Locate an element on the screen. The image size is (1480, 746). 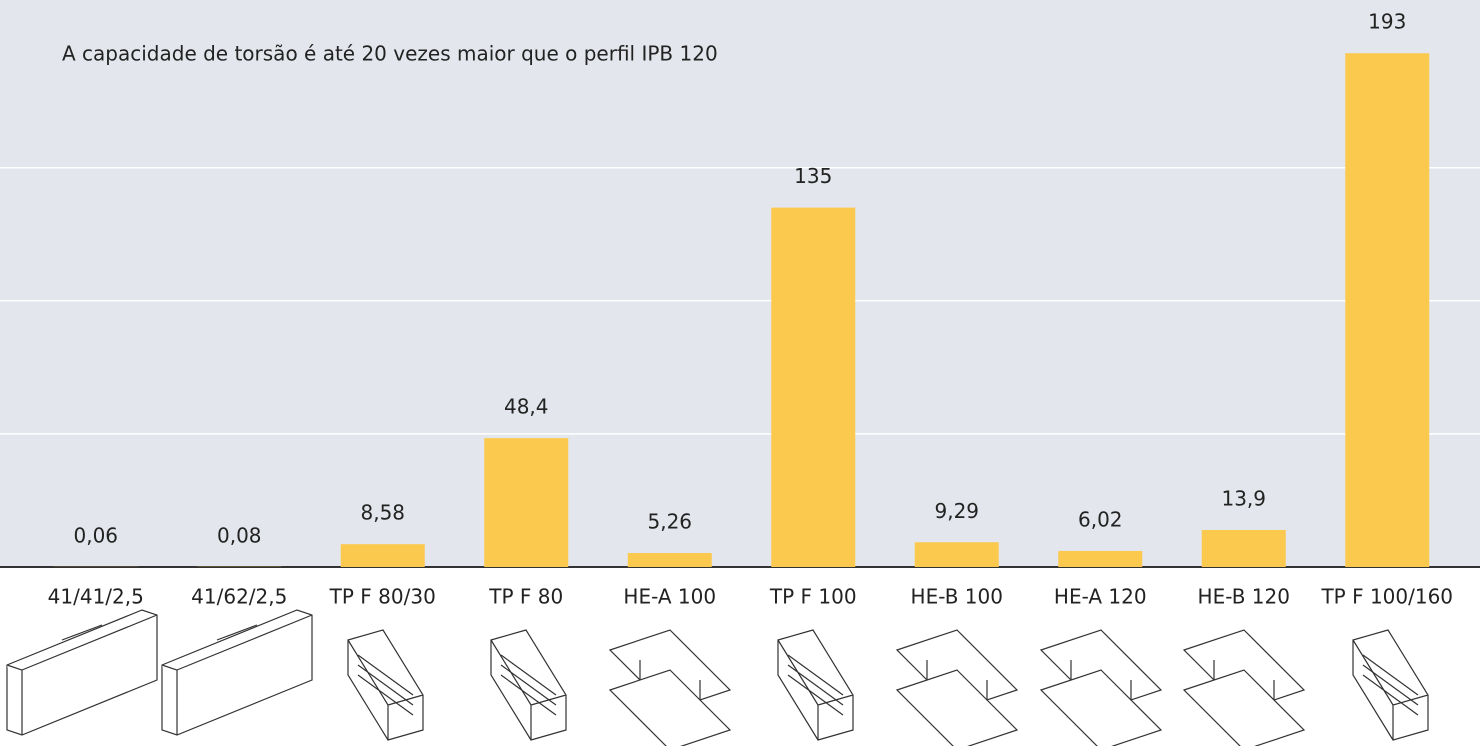
value-label: 5,26 is located at coordinates (669, 521).